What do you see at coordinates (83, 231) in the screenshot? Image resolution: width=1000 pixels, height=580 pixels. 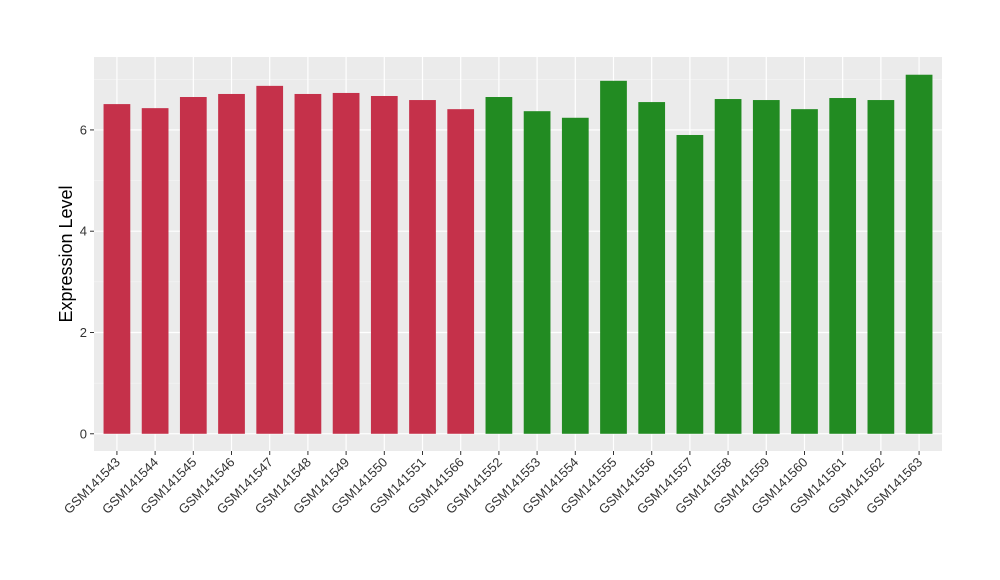 I see `y-tick-label: 4` at bounding box center [83, 231].